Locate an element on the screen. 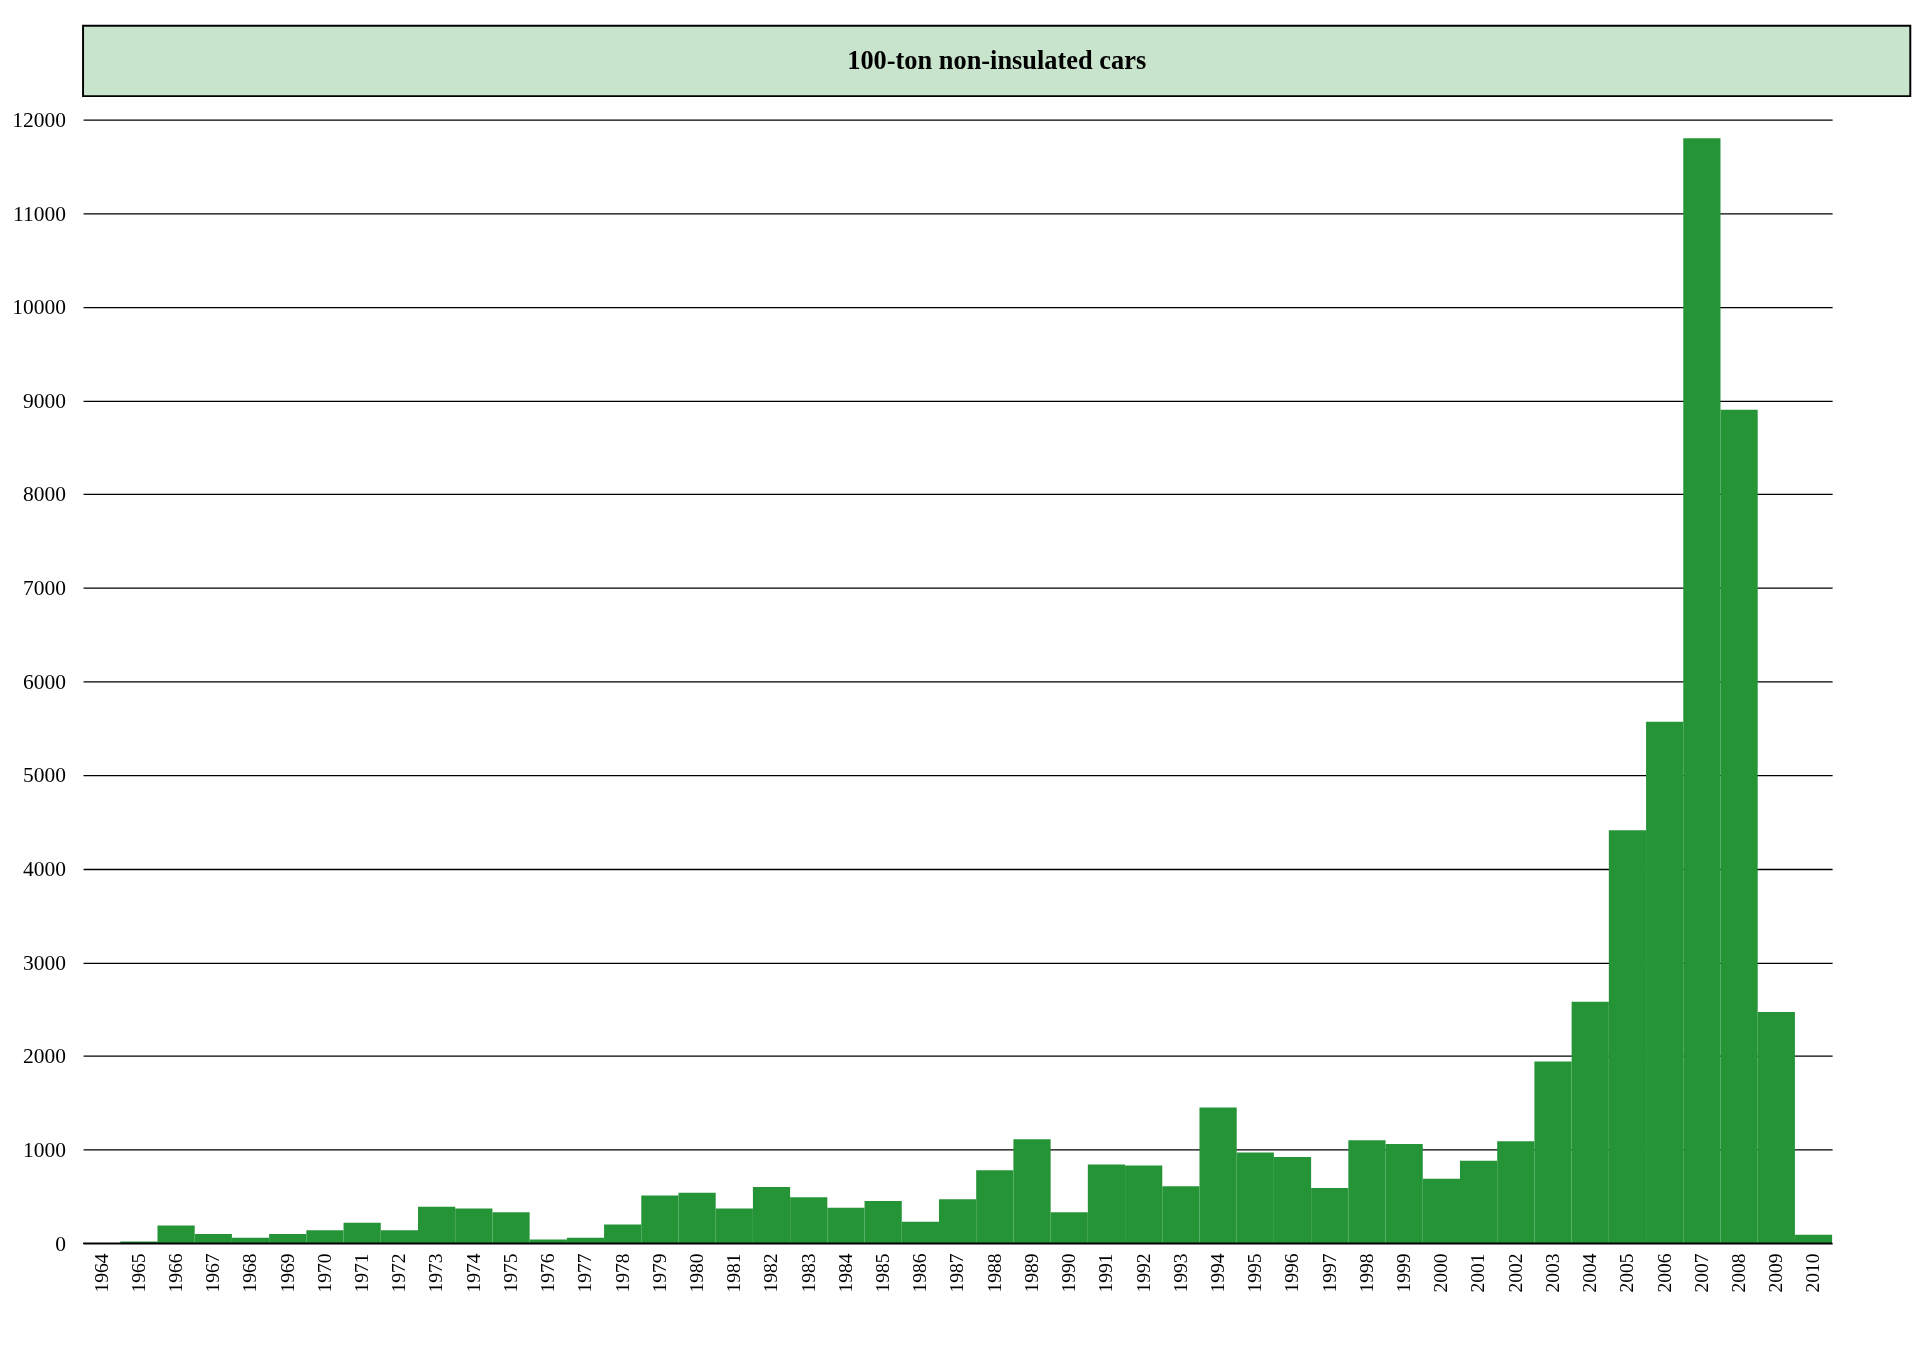  x-tick-label: 2002 is located at coordinates (1515, 1273).